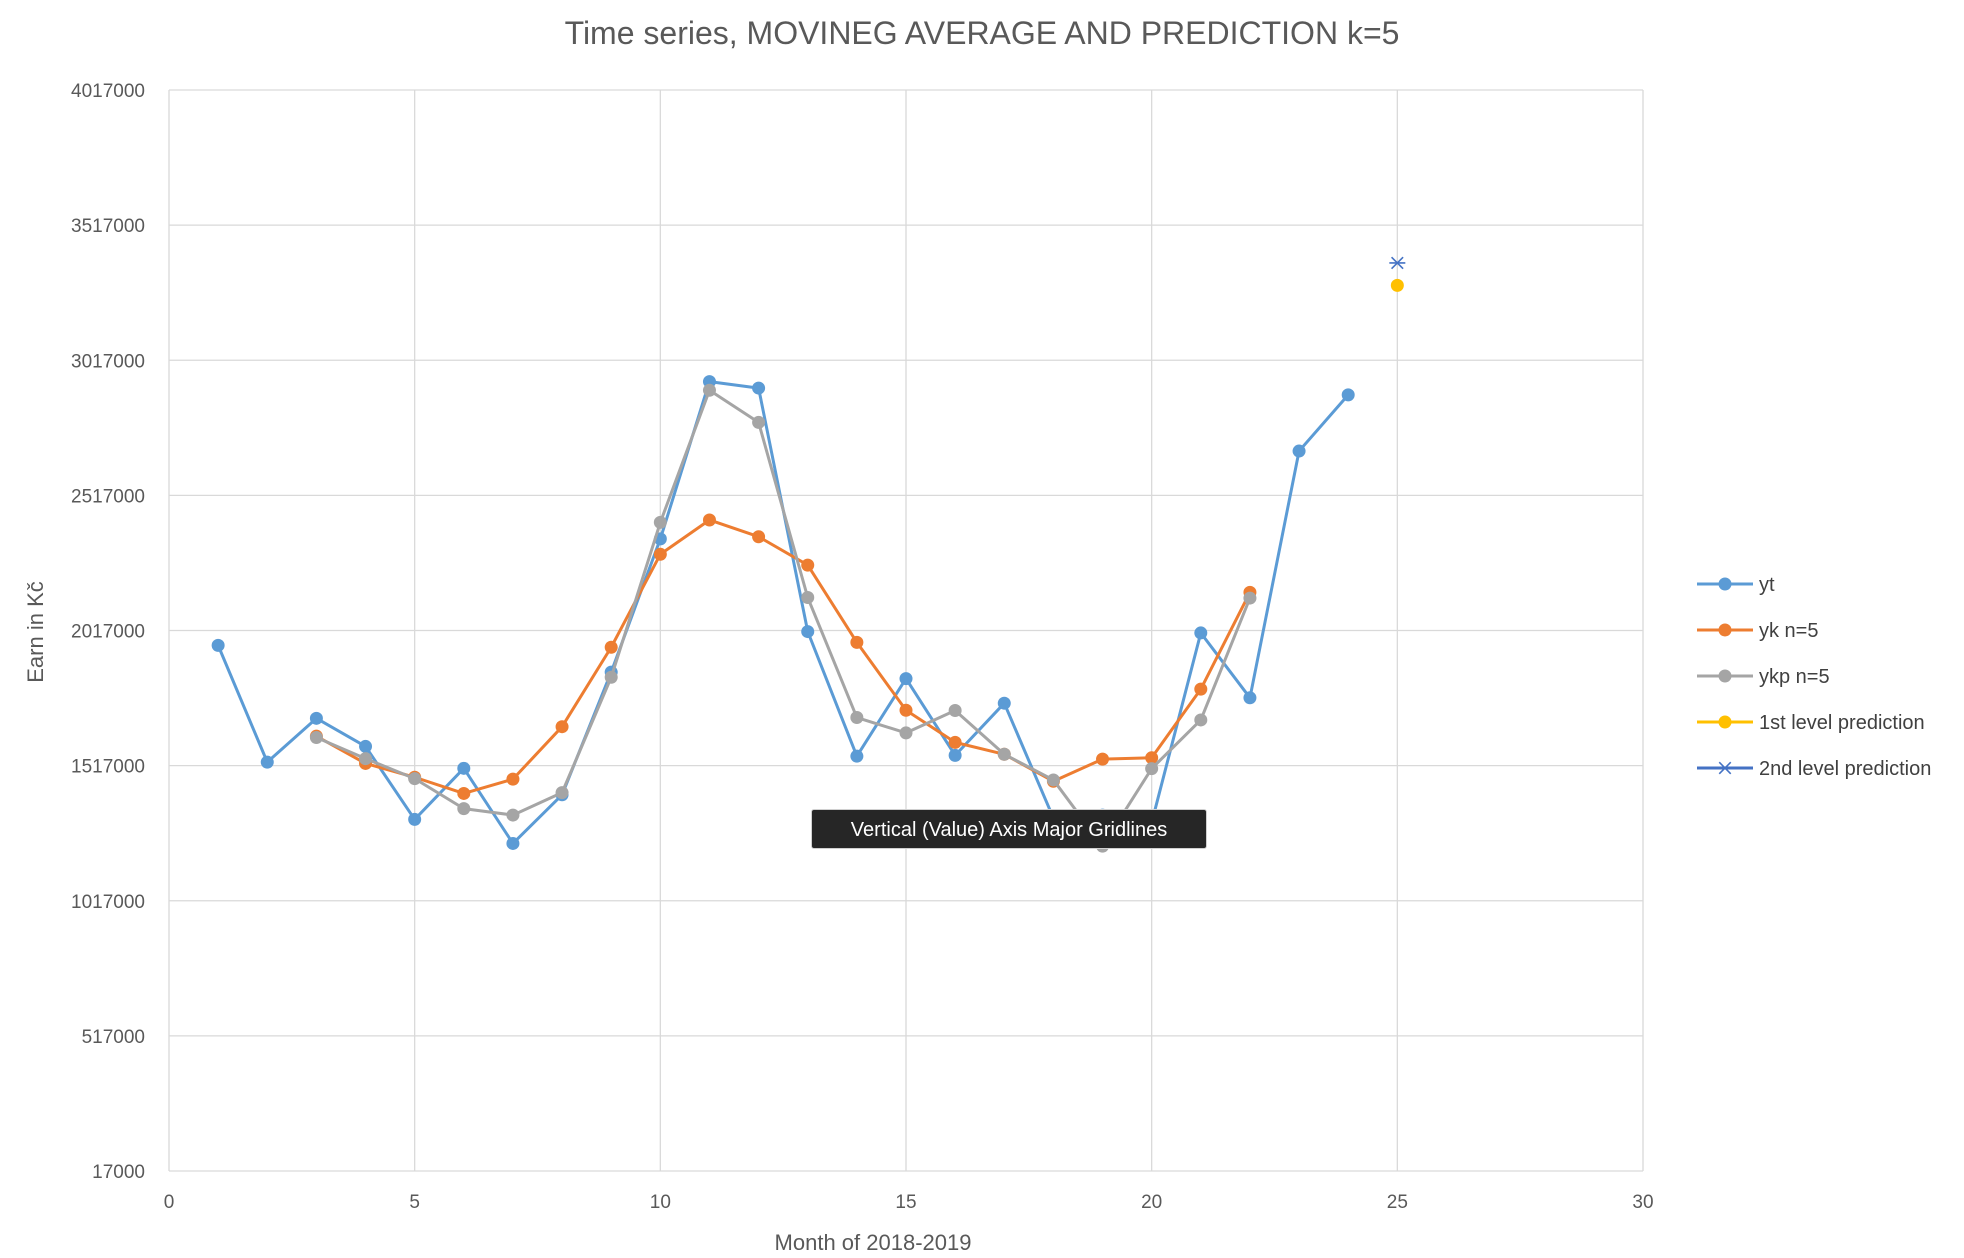  I want to click on legend-item: 2nd level prediction, so click(1814, 769).